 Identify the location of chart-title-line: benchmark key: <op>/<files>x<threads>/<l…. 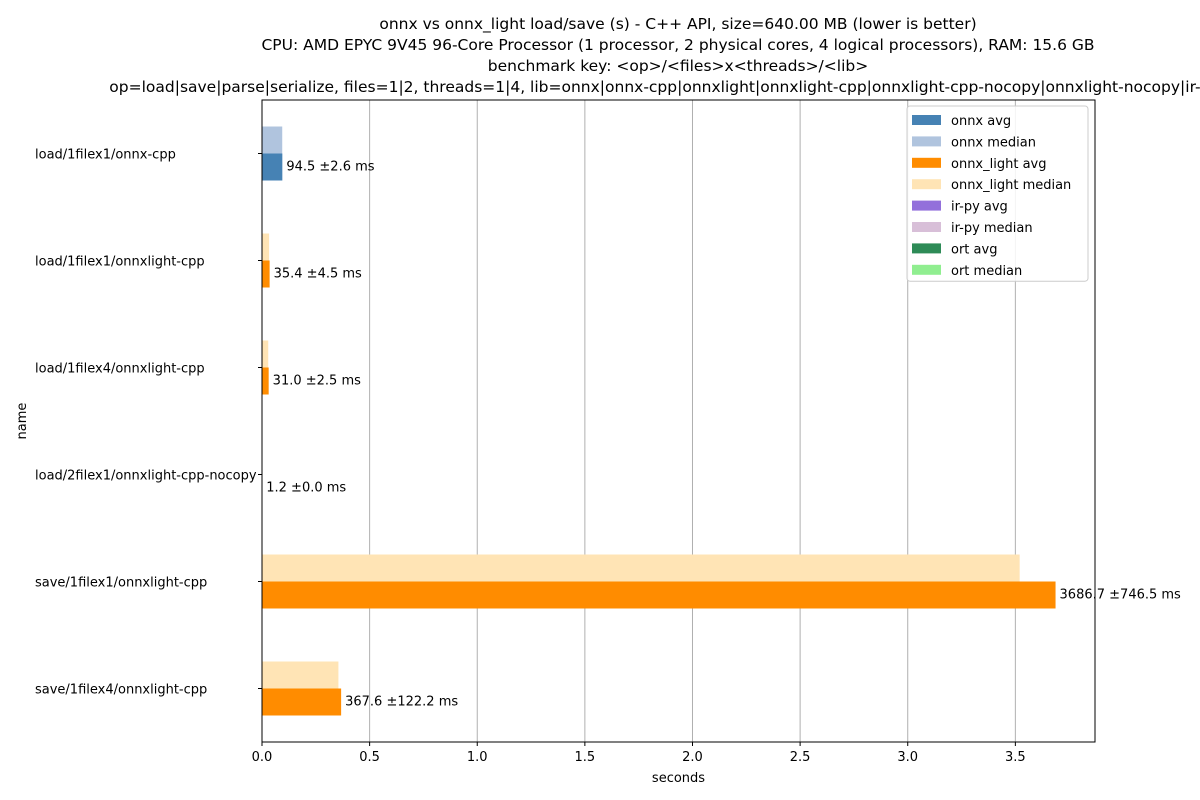
(678, 66).